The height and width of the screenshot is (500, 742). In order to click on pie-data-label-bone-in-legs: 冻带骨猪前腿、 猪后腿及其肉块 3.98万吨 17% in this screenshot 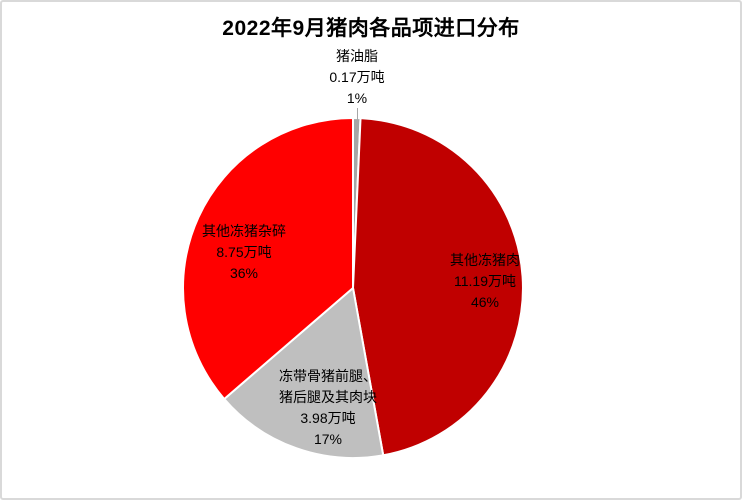, I will do `click(328, 408)`.